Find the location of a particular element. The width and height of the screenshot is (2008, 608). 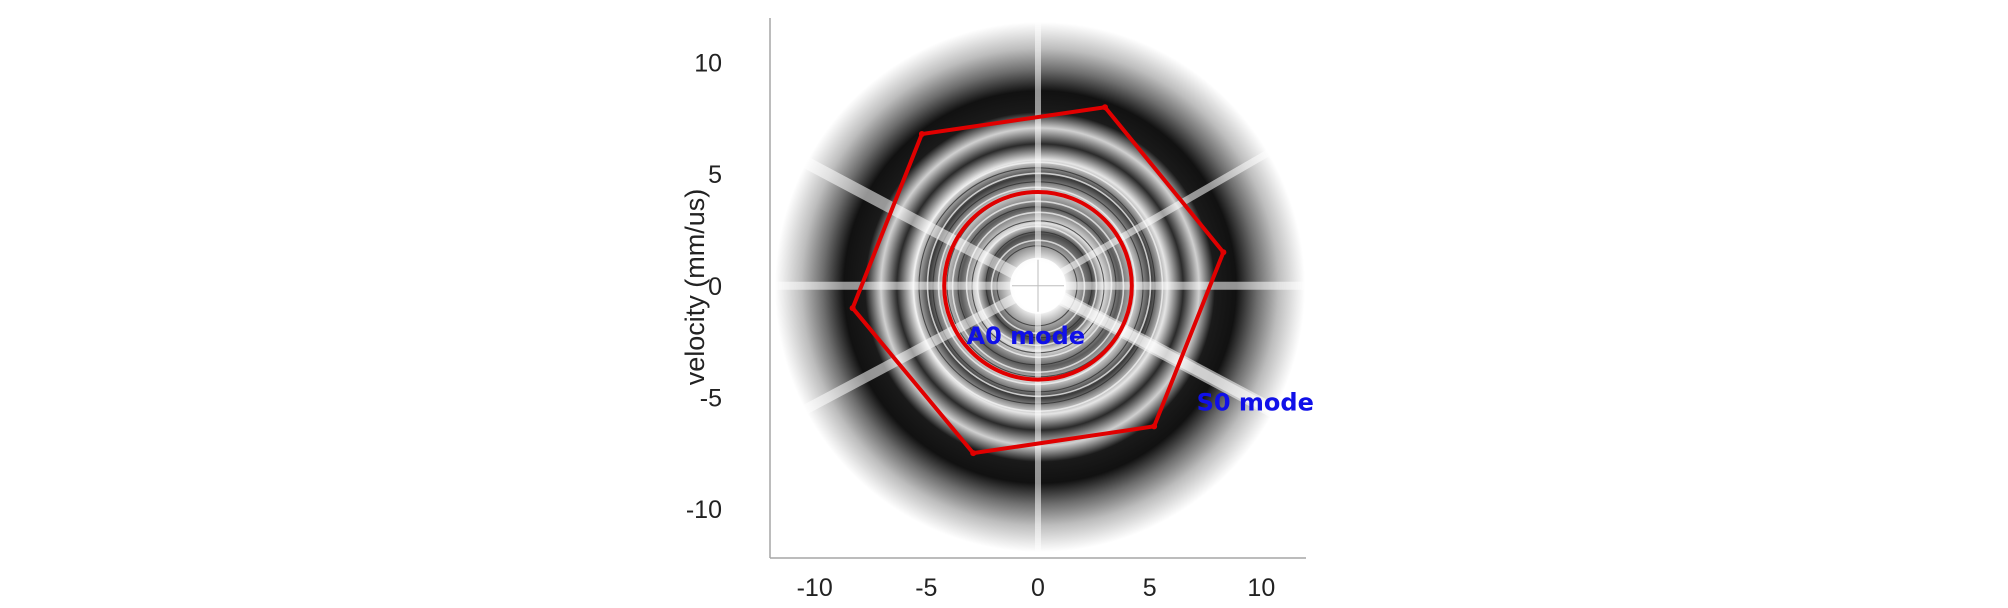

y-tick-label: -5 is located at coordinates (711, 398).